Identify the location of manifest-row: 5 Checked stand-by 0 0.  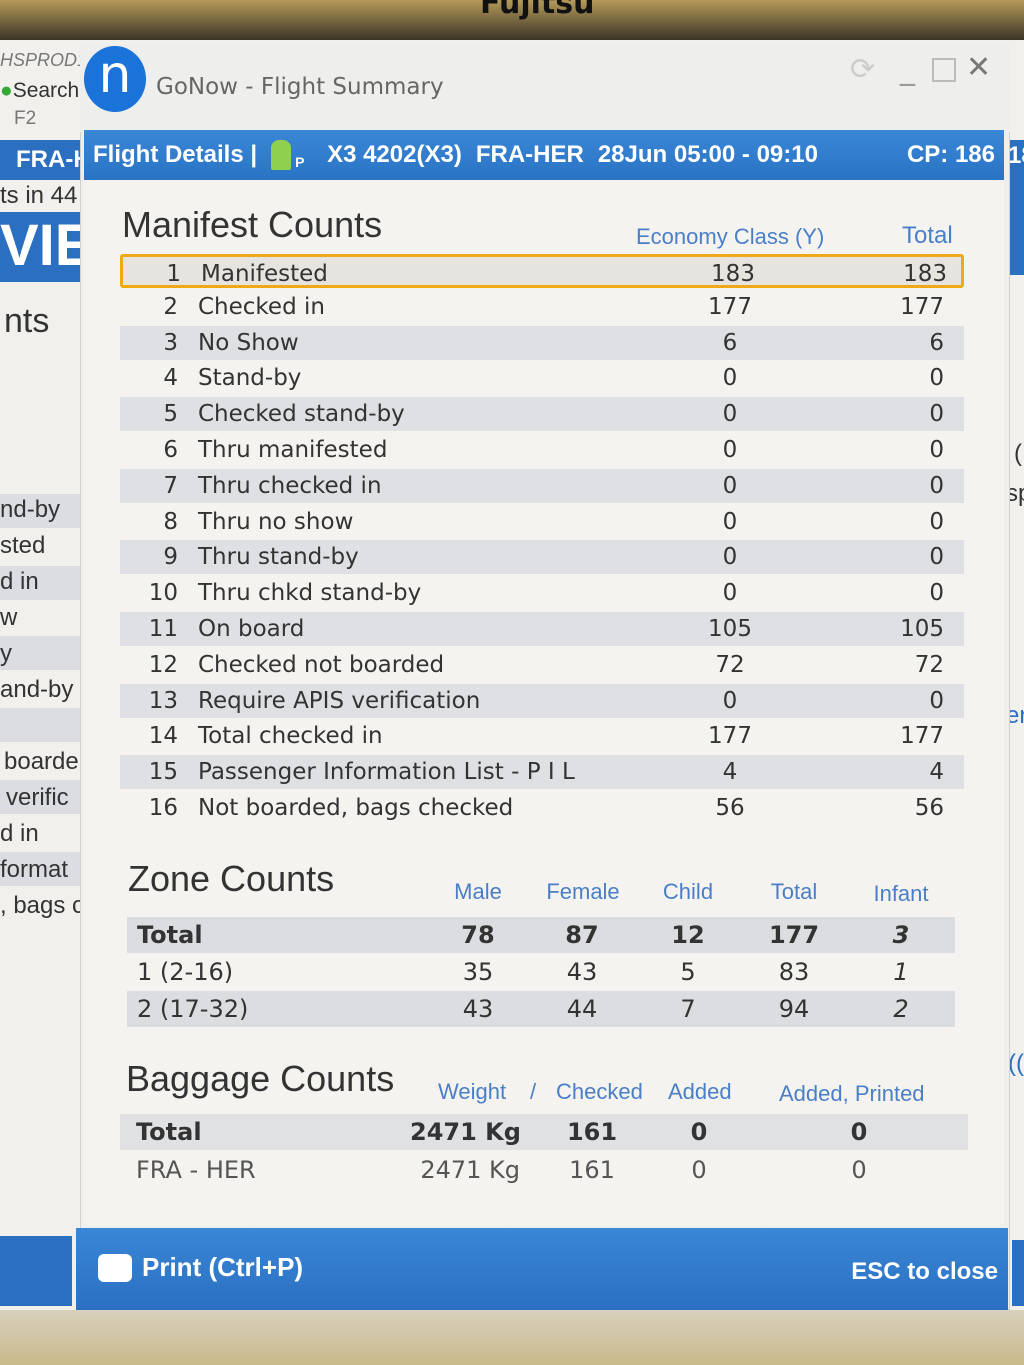
(542, 414).